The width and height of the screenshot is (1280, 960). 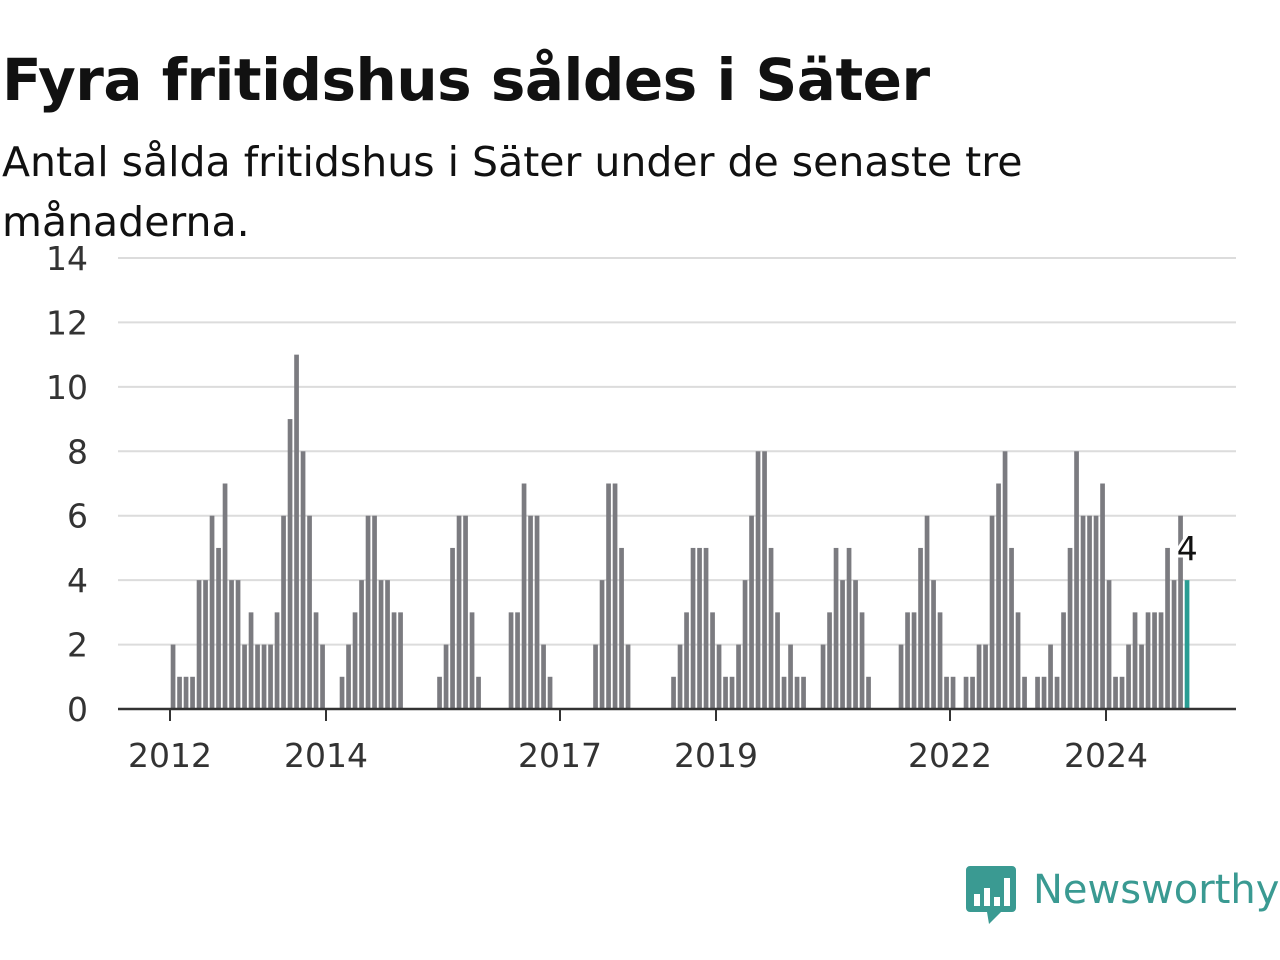 What do you see at coordinates (1187, 644) in the screenshot?
I see `bar-highlight` at bounding box center [1187, 644].